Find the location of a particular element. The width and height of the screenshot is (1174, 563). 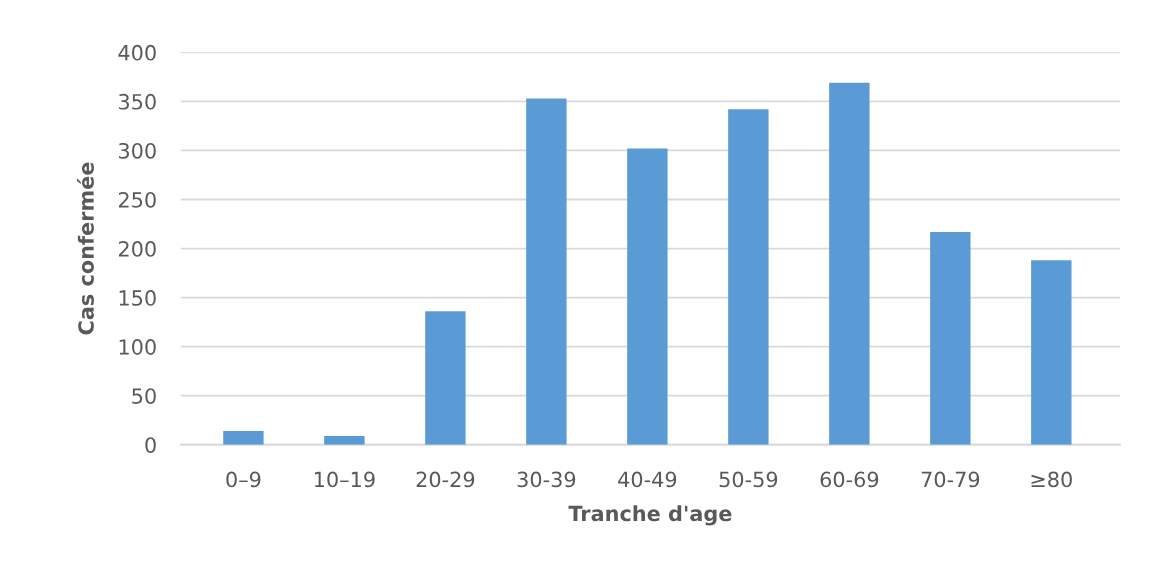

y-tick-label: 50 is located at coordinates (144, 396).